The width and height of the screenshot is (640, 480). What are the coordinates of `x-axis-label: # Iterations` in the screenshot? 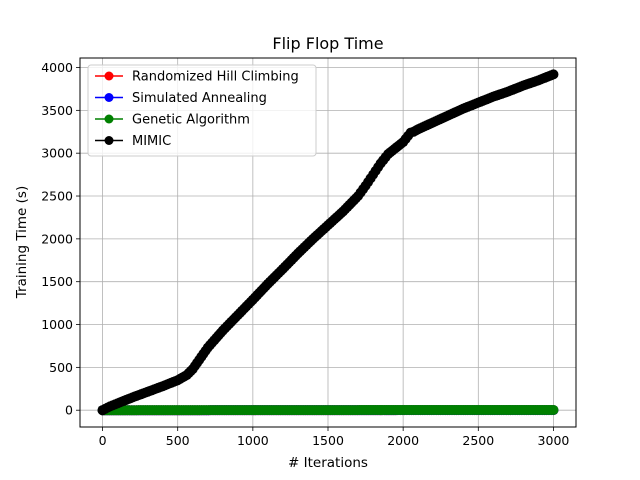 It's located at (328, 463).